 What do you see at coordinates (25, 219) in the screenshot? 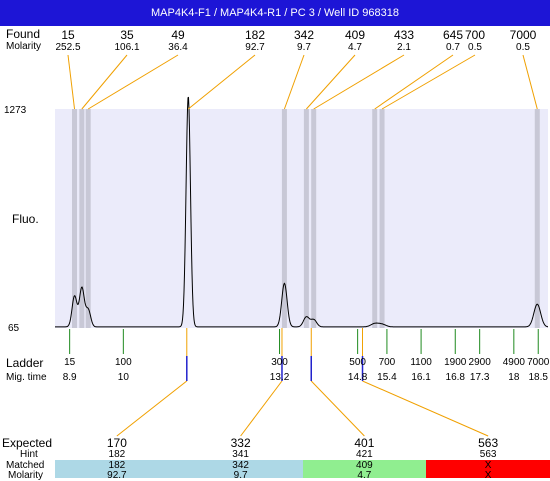
I see `y-axis-label: Fluo.` at bounding box center [25, 219].